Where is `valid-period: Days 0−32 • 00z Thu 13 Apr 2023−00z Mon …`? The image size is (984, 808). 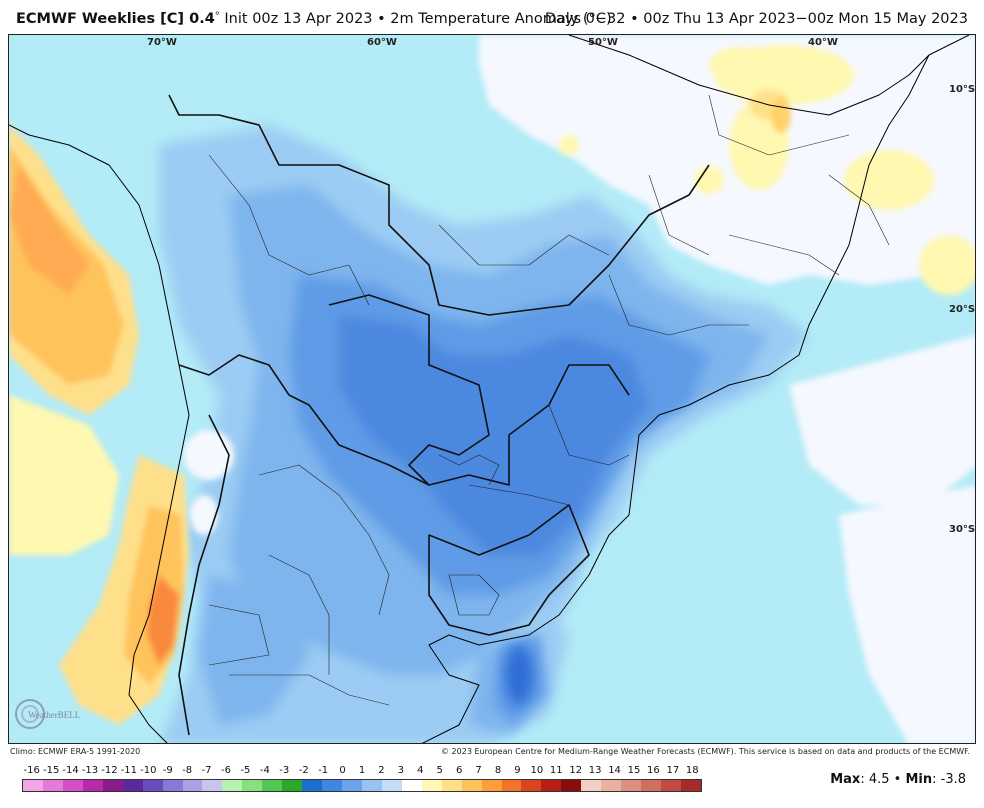 valid-period: Days 0−32 • 00z Thu 13 Apr 2023−00z Mon … is located at coordinates (756, 19).